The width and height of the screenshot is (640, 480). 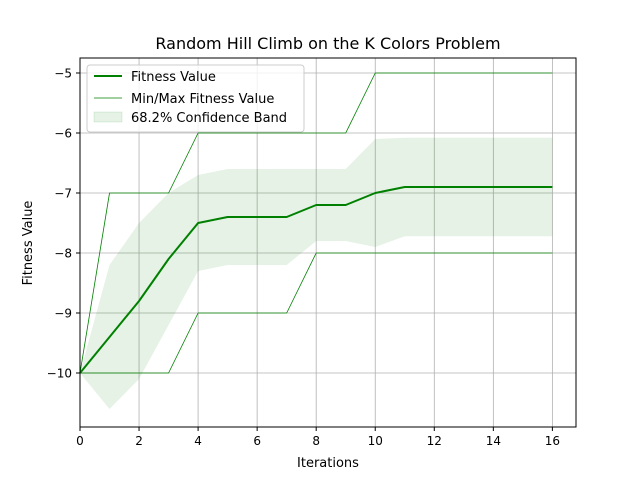 What do you see at coordinates (63, 194) in the screenshot?
I see `y-tick-label: −7` at bounding box center [63, 194].